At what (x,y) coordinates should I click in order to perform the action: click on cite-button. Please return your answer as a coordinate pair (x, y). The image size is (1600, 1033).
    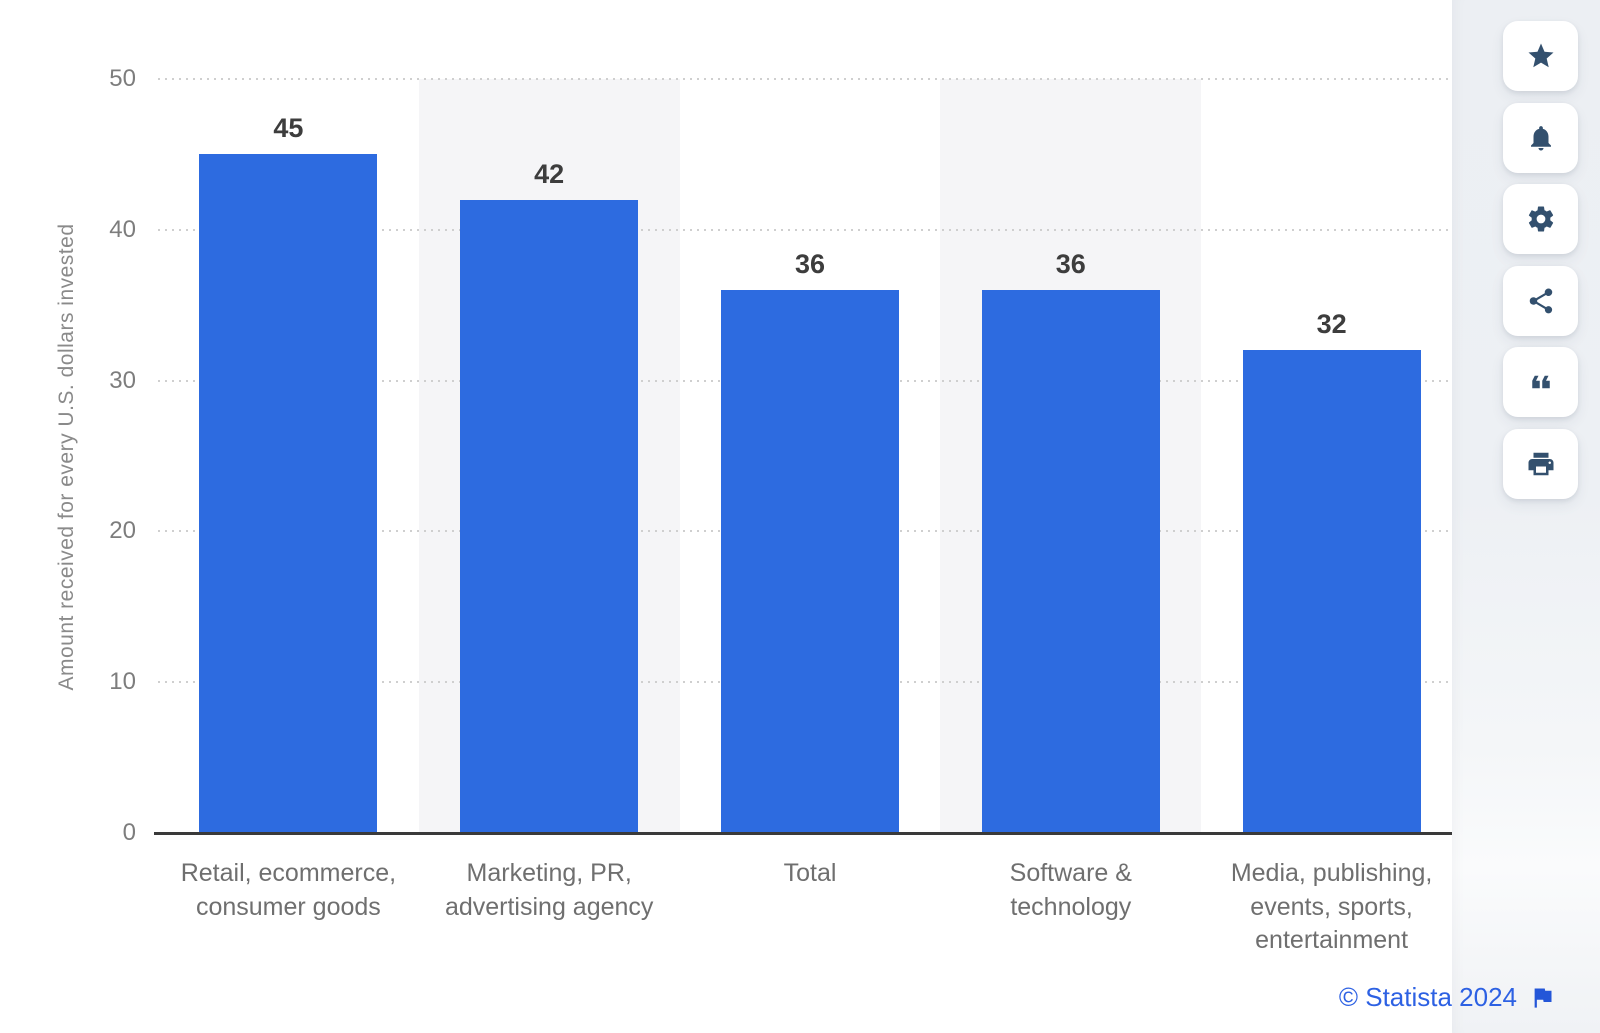
    Looking at the image, I should click on (1540, 382).